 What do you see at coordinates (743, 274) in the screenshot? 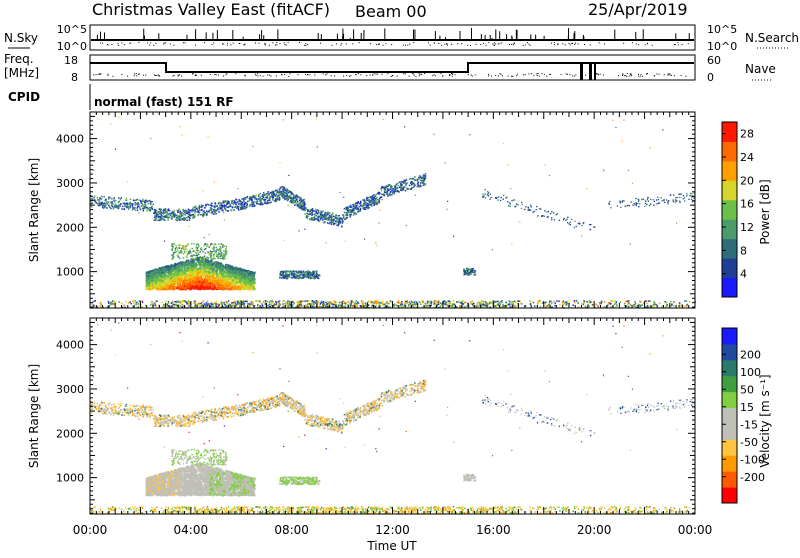
I see `colorbar-tick-label: 4` at bounding box center [743, 274].